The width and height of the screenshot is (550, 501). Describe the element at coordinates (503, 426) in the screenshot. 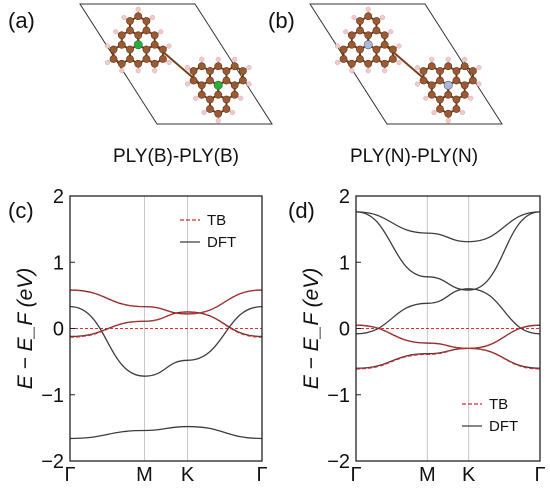

I see `legend-label: DFT` at that location.